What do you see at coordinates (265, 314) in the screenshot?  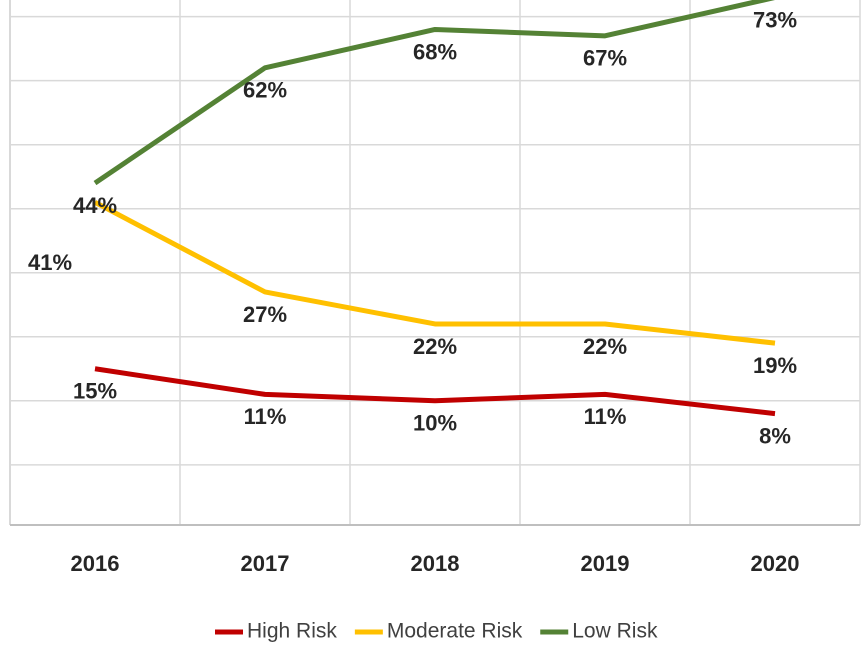 I see `data-label: 27%` at bounding box center [265, 314].